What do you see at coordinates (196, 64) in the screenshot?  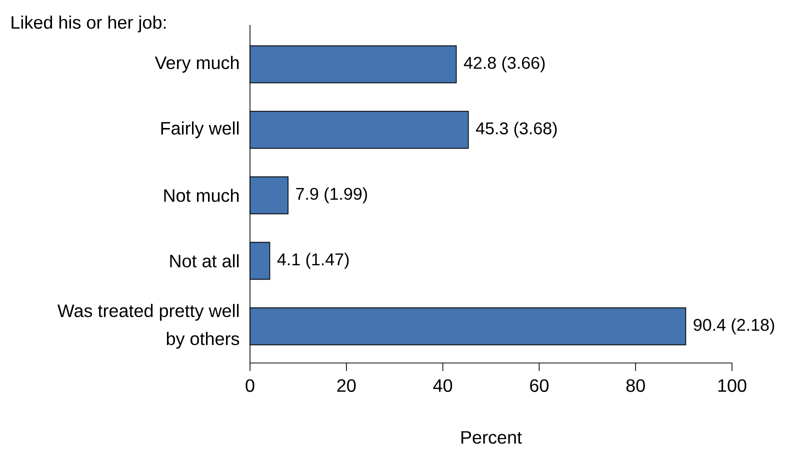 I see `y-tick-label: Very much` at bounding box center [196, 64].